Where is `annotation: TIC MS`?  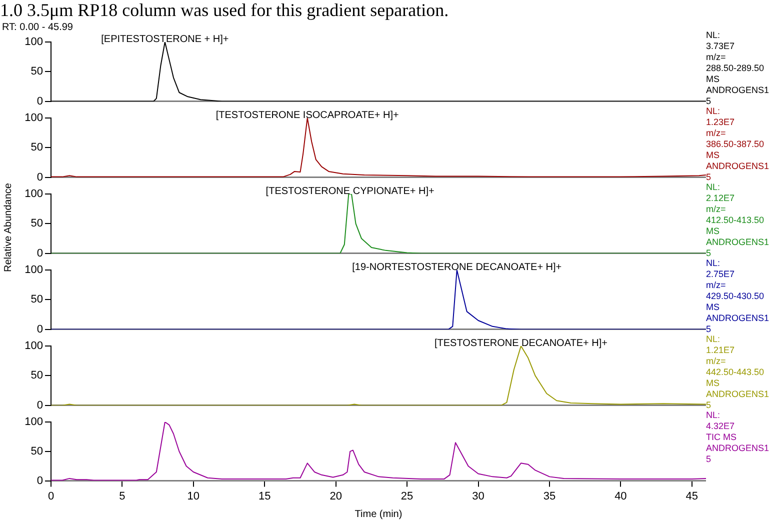 annotation: TIC MS is located at coordinates (722, 437).